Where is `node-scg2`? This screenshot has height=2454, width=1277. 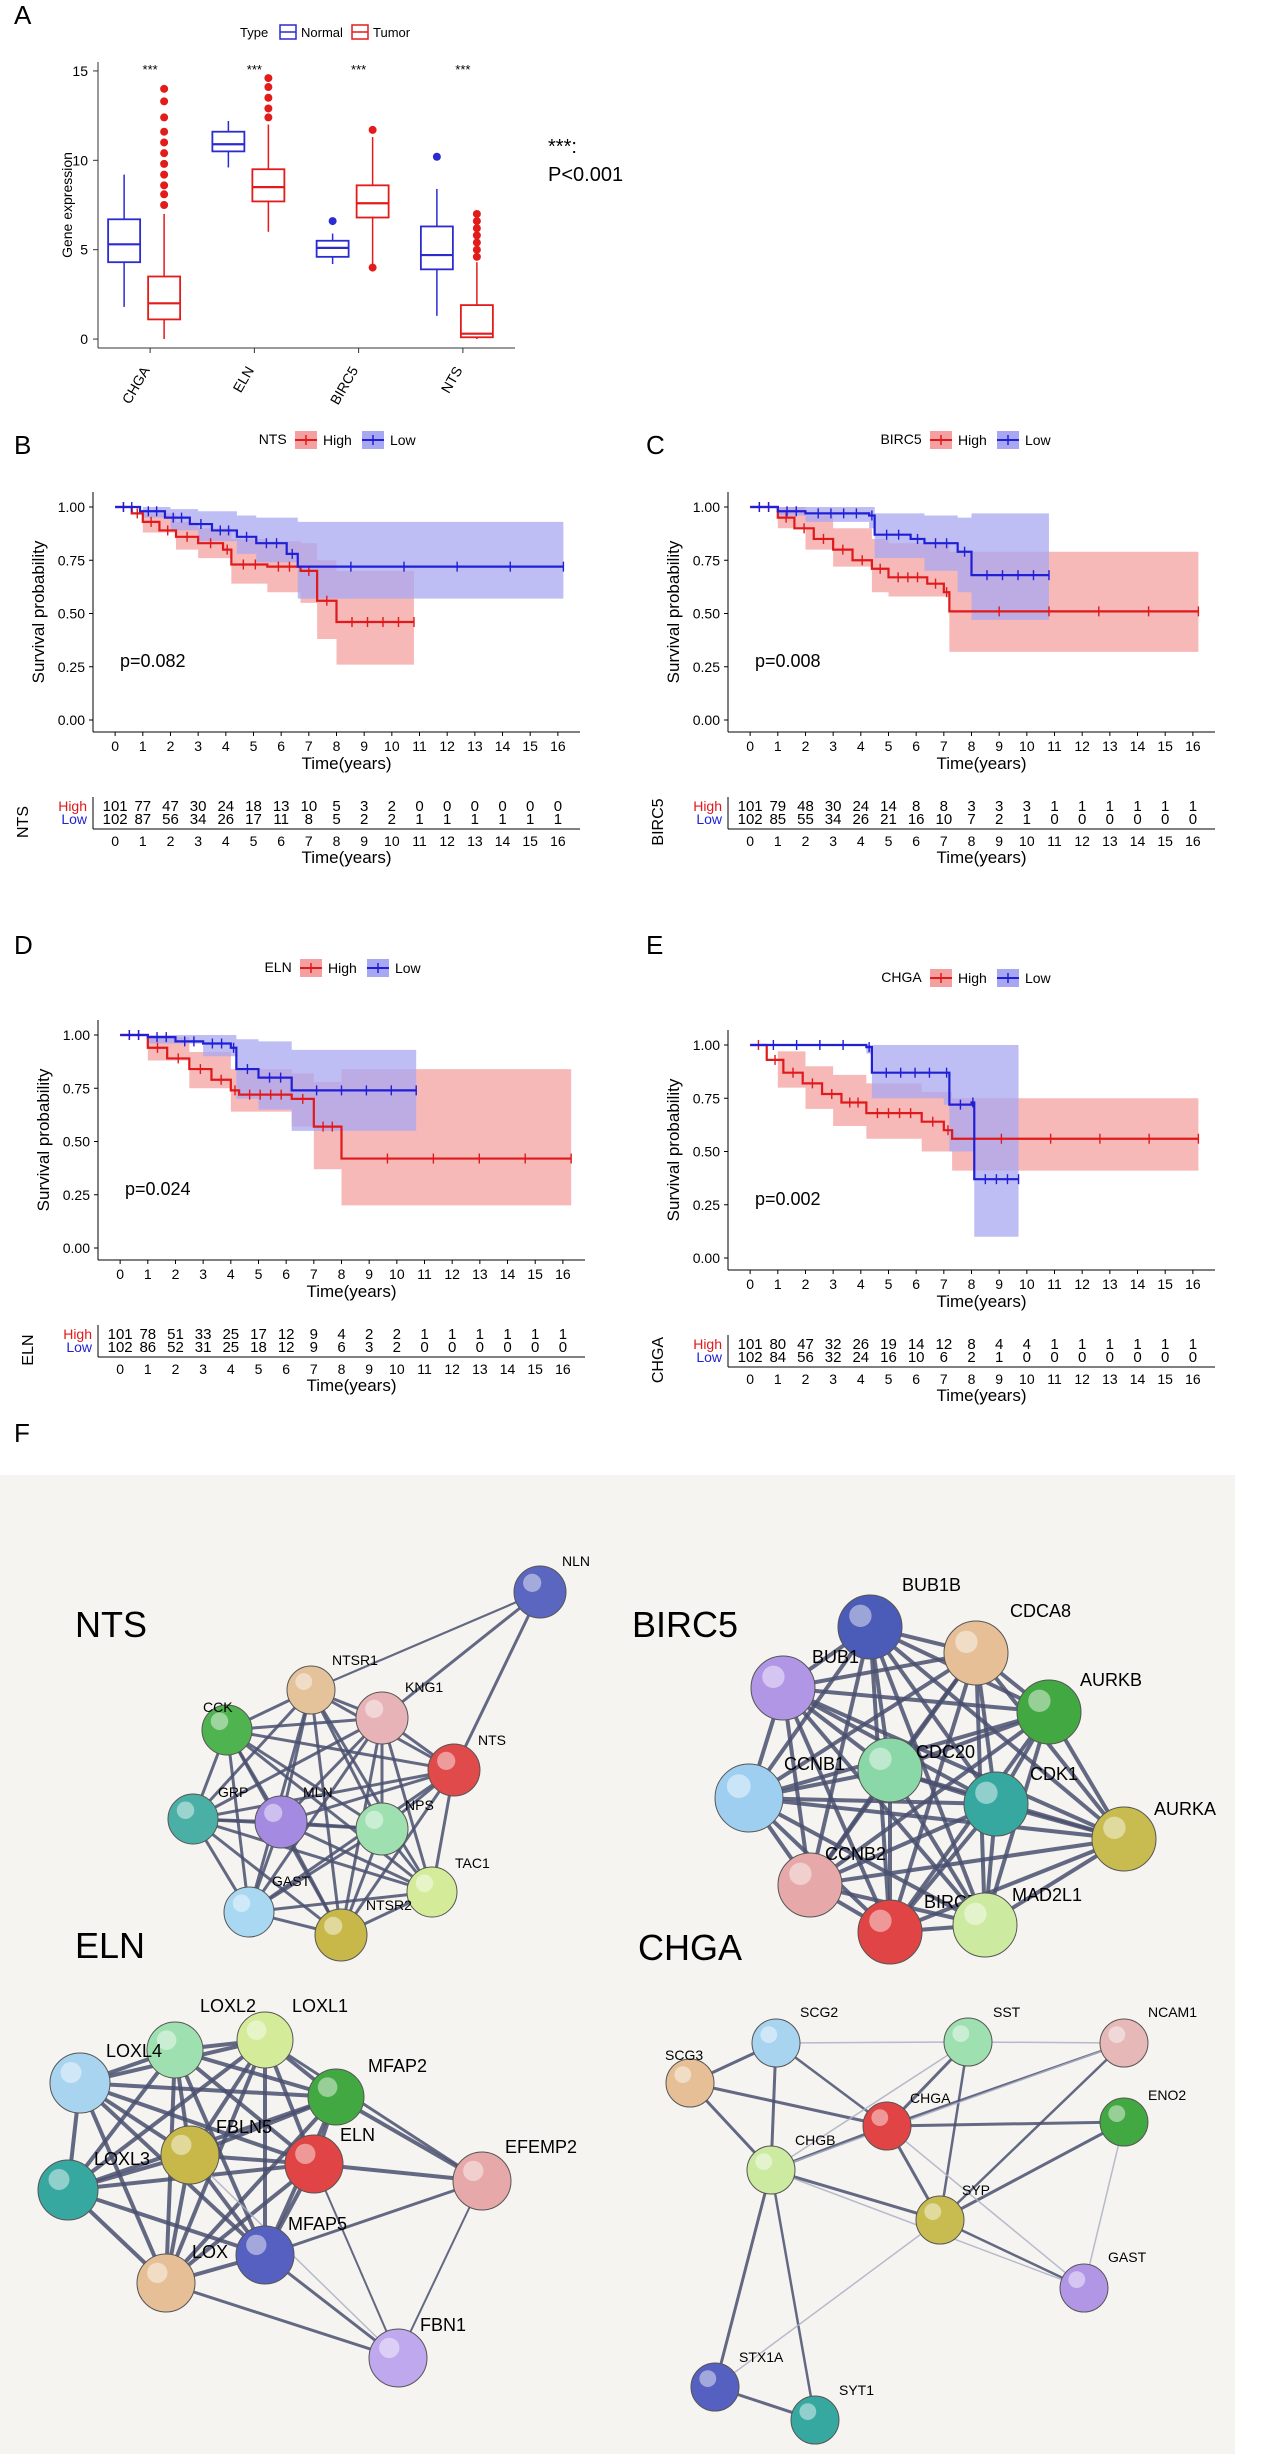
node-scg2 is located at coordinates (776, 2043).